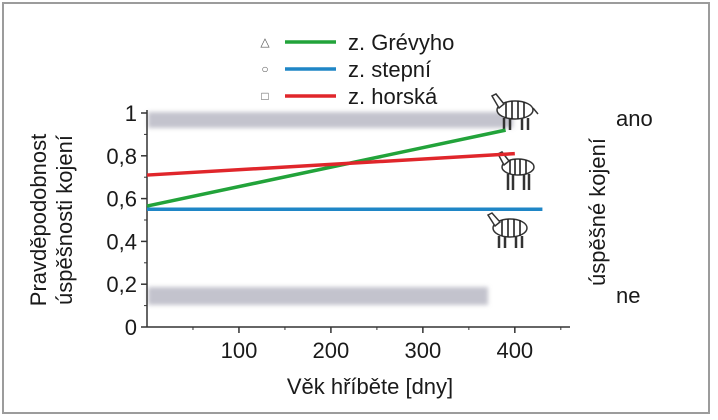 This screenshot has height=420, width=718. Describe the element at coordinates (38, 220) in the screenshot. I see `y-axis-title-line1: Pravděpodobnost` at that location.